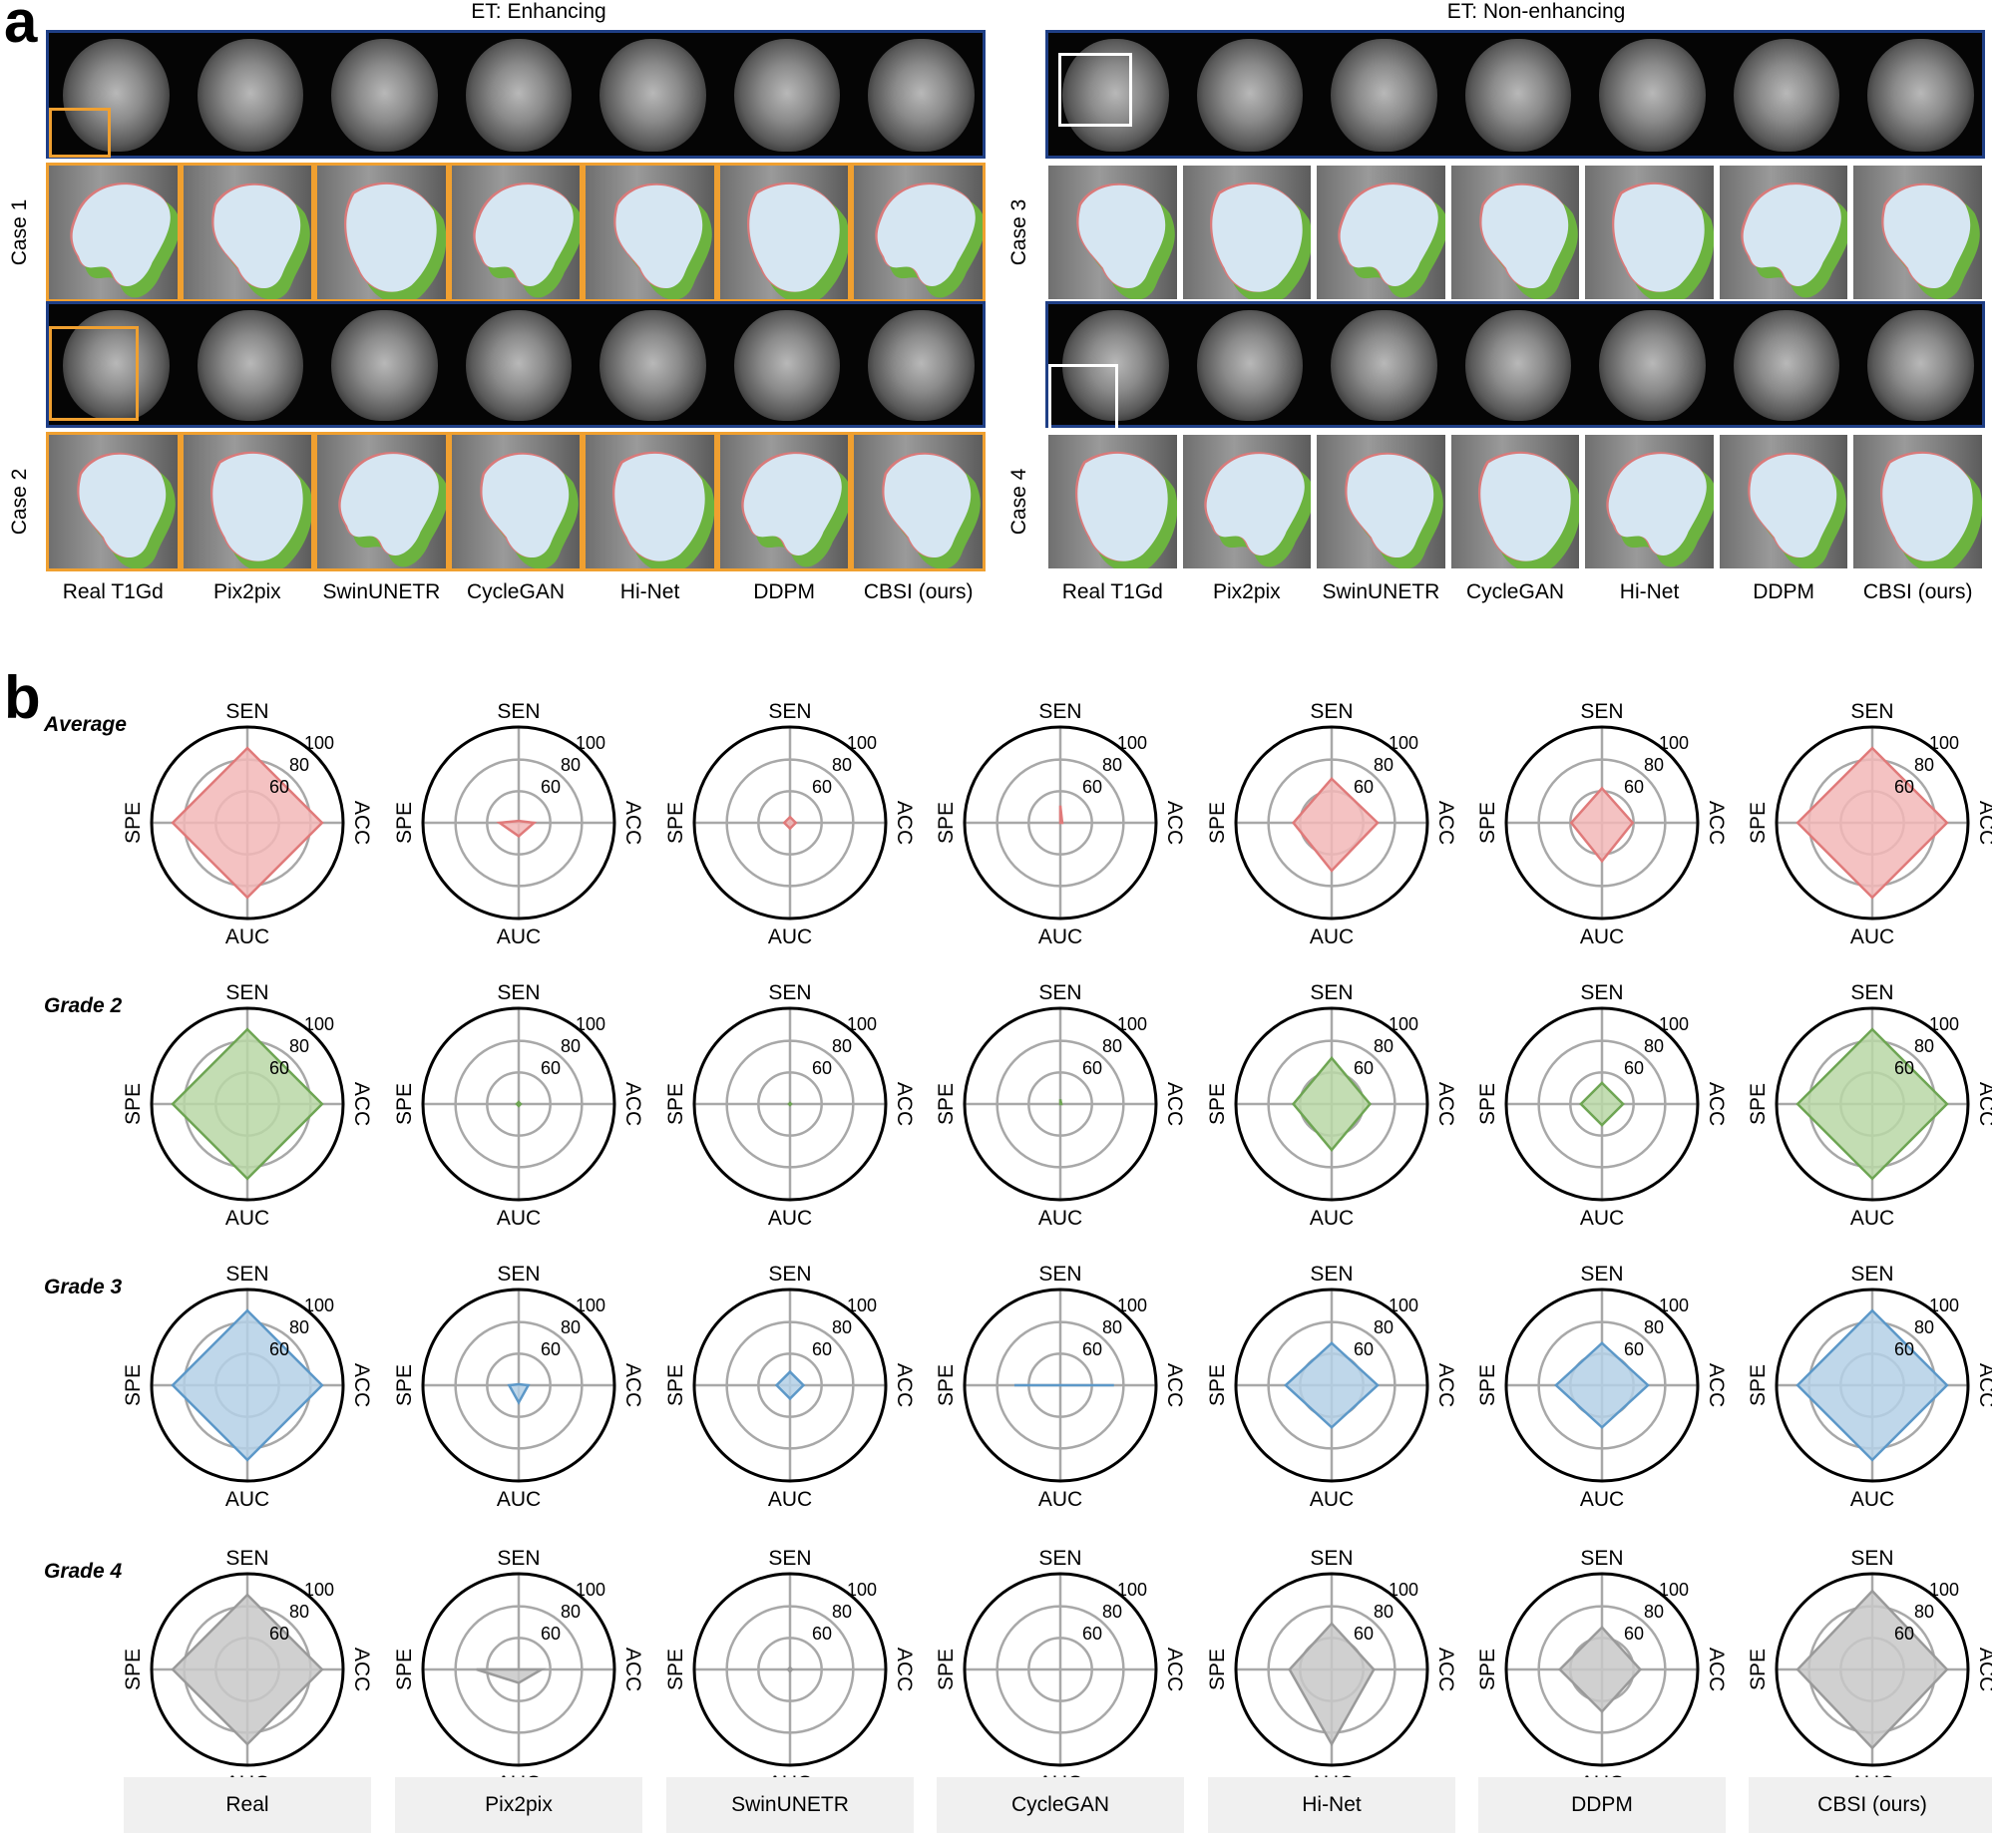 This screenshot has height=1848, width=1992. I want to click on method-label: Real T1Gd, so click(113, 591).